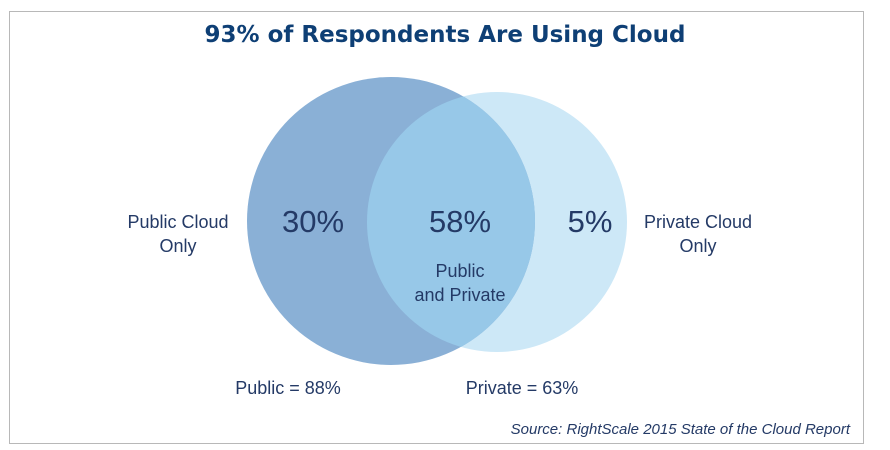 The height and width of the screenshot is (450, 890). What do you see at coordinates (698, 222) in the screenshot?
I see `private-only-label-line1: Private Cloud` at bounding box center [698, 222].